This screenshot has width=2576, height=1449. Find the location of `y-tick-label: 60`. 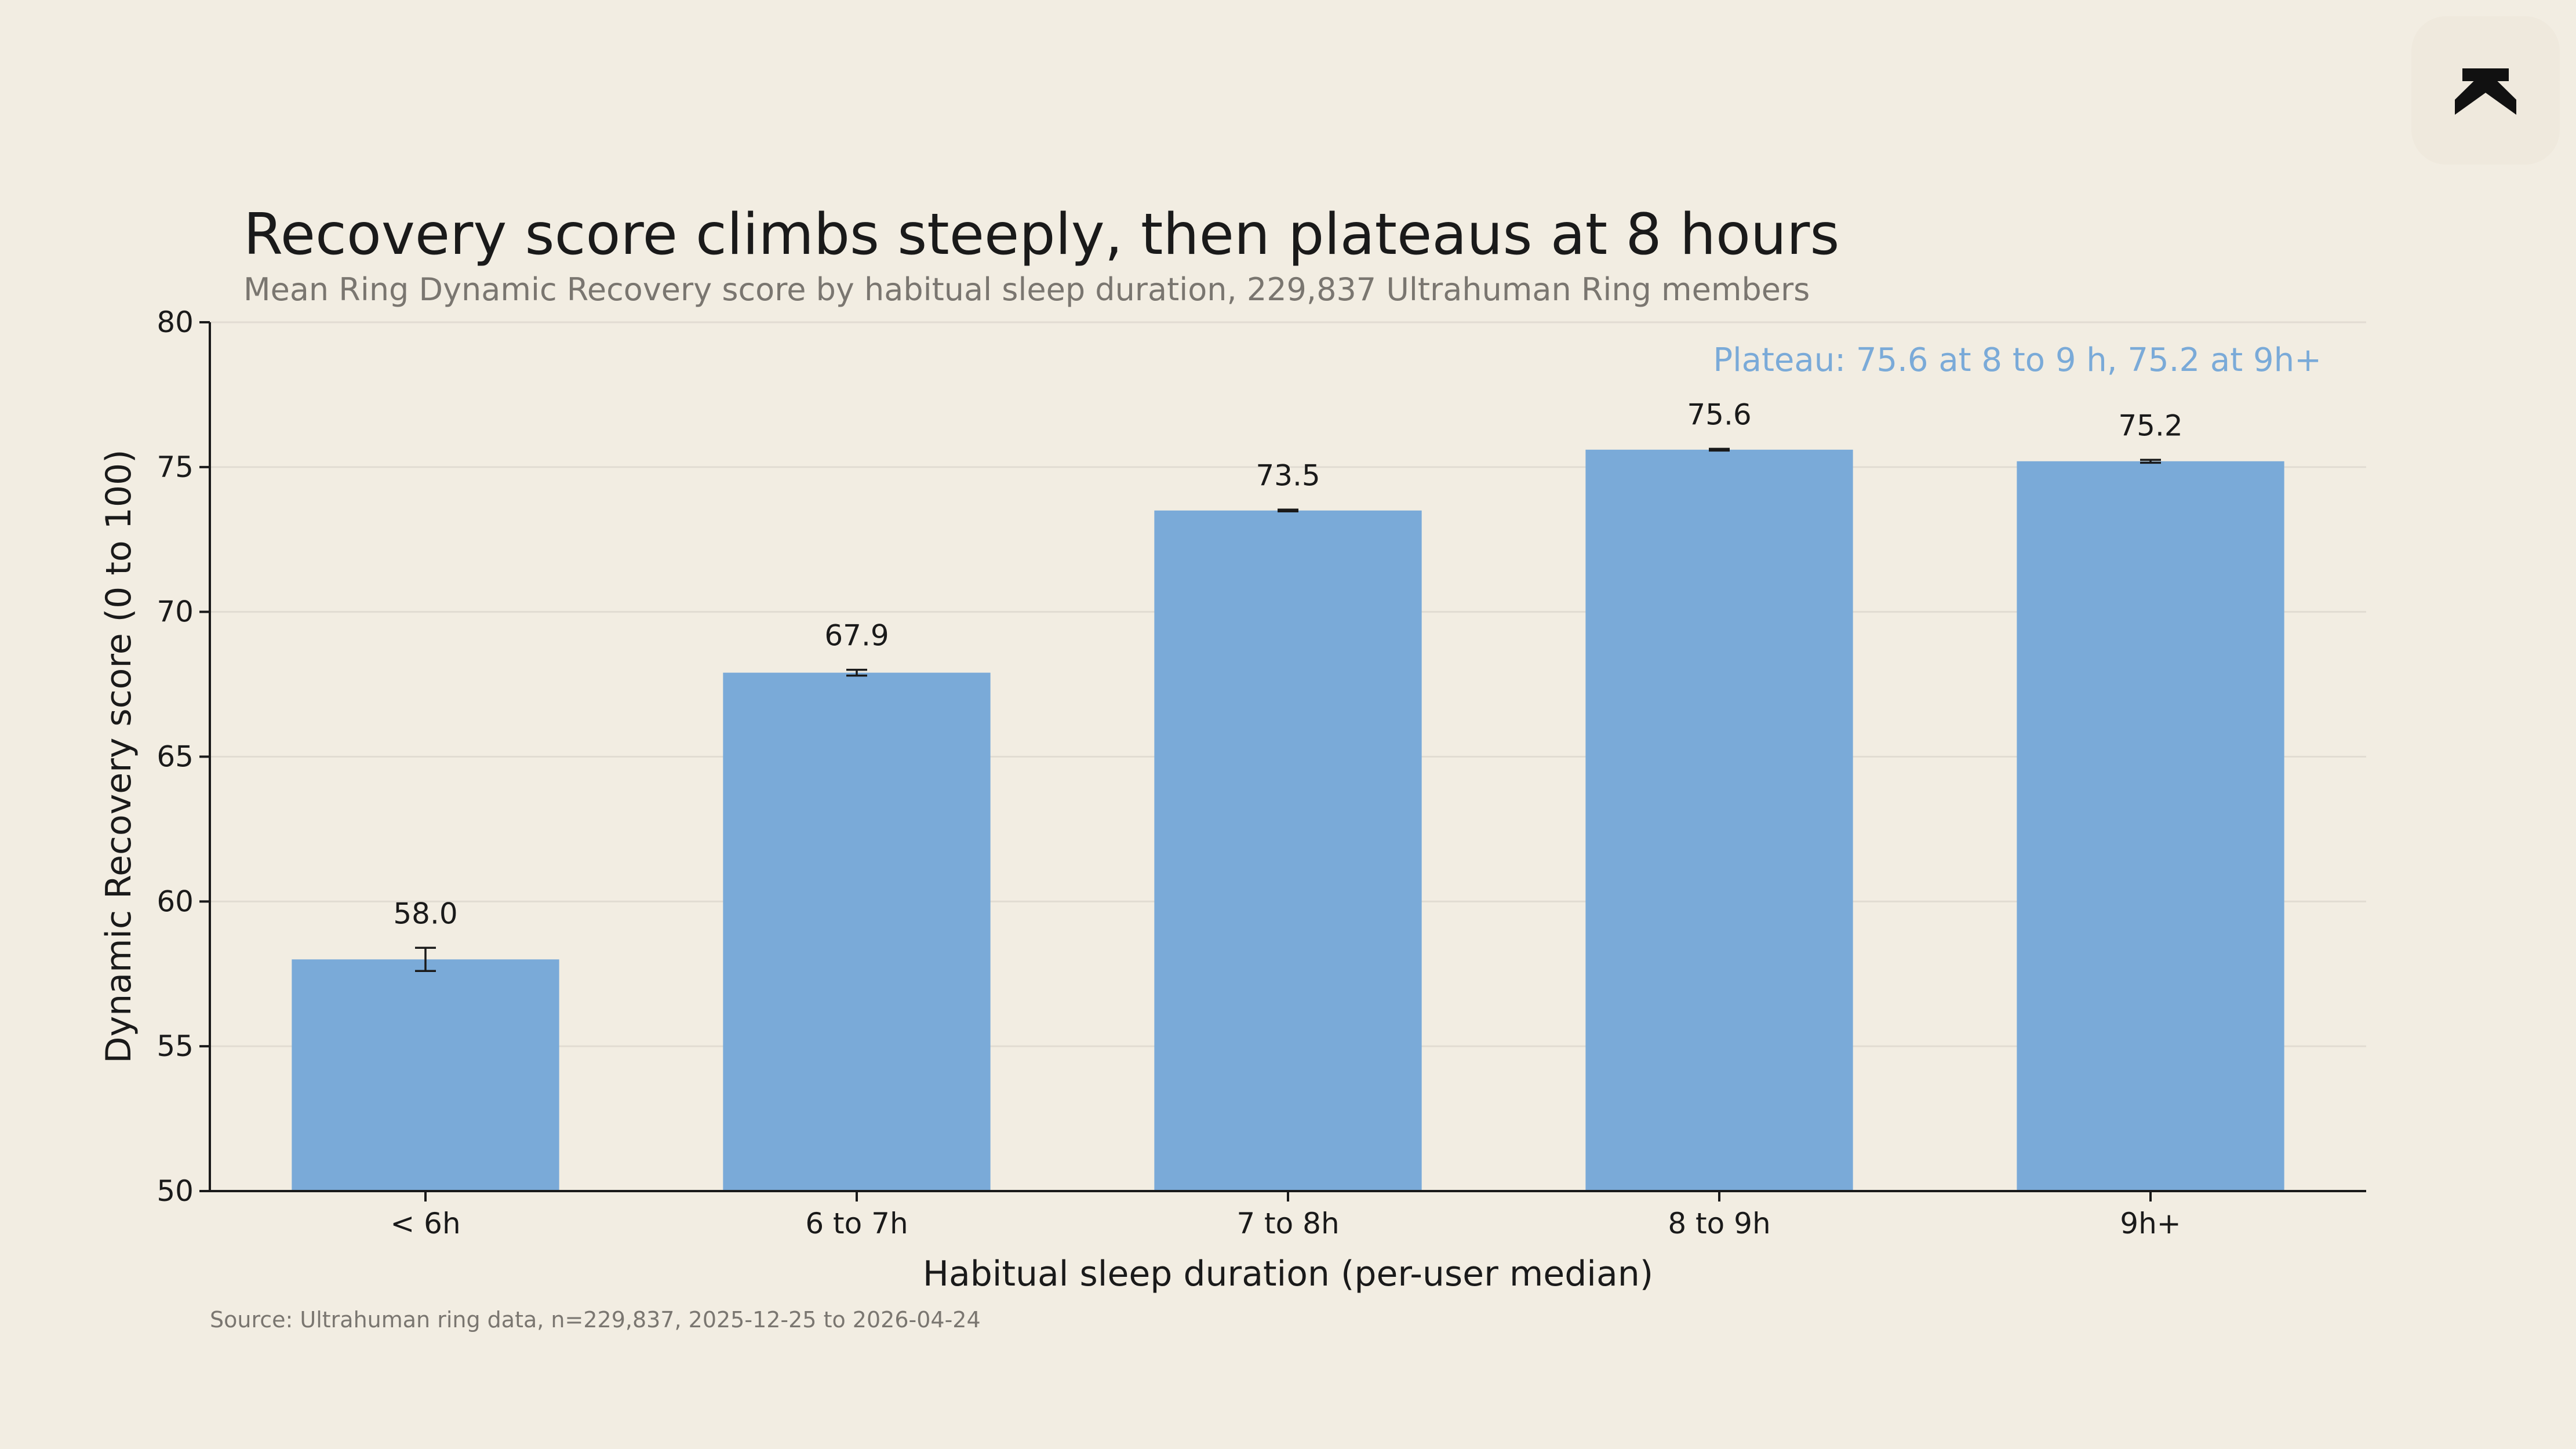

y-tick-label: 60 is located at coordinates (175, 901).